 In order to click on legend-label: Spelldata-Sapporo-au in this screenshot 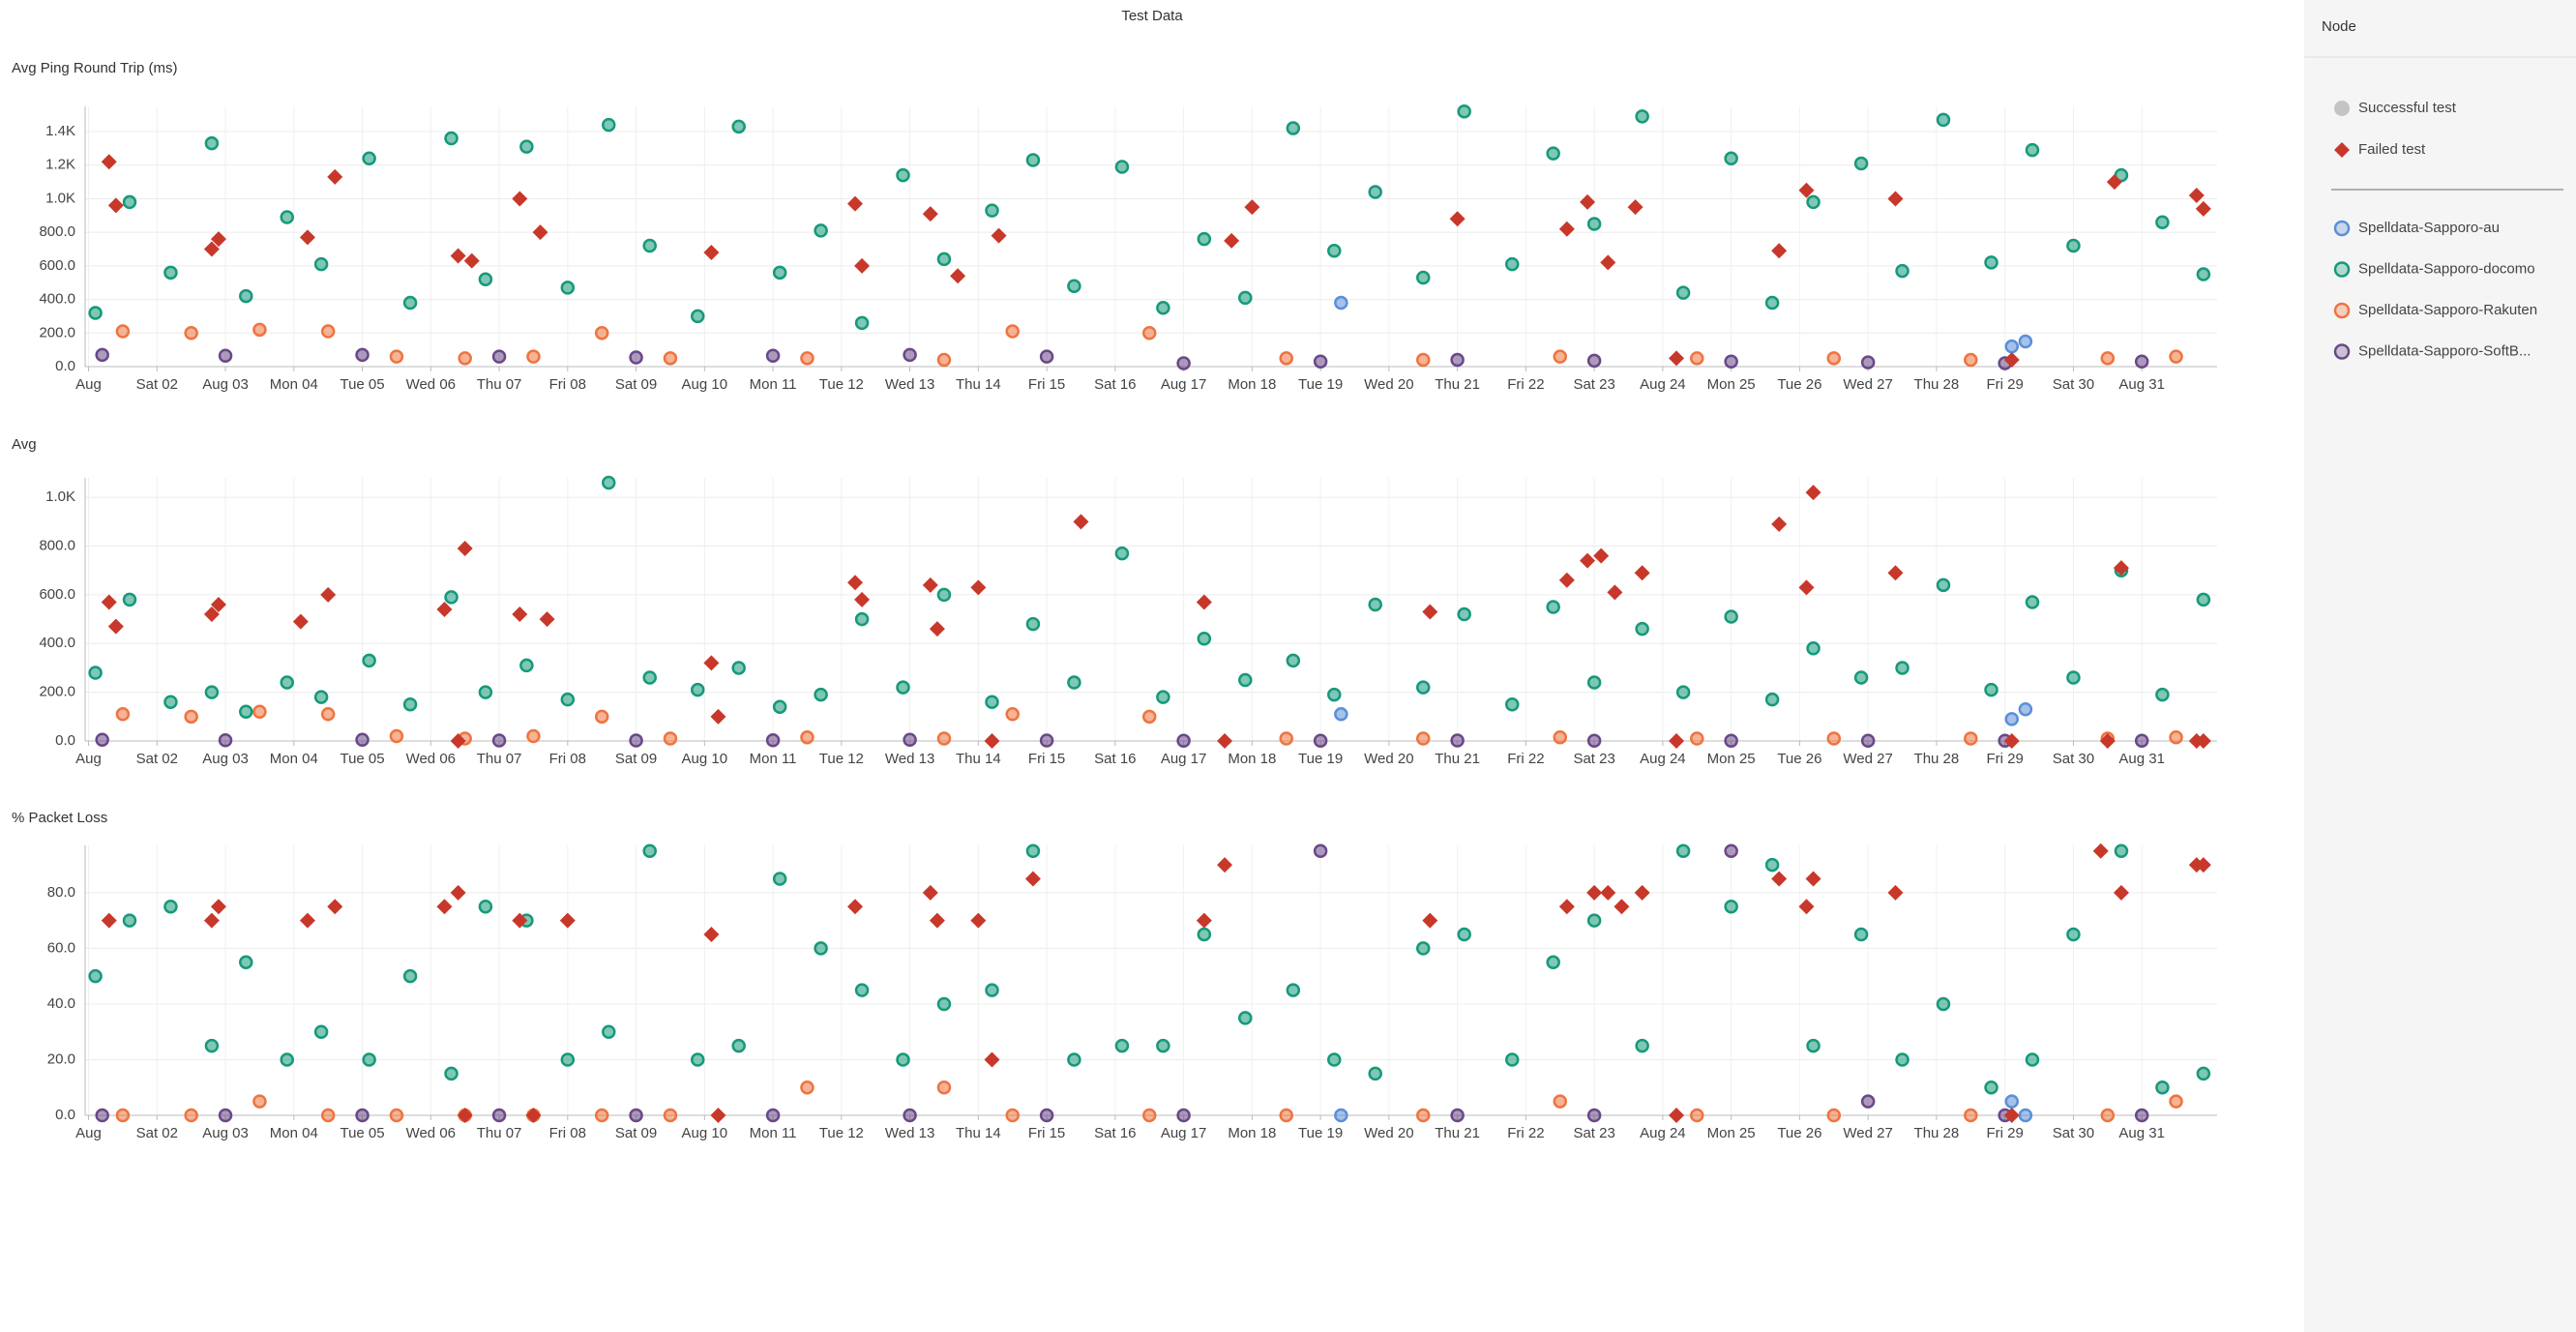, I will do `click(2429, 228)`.